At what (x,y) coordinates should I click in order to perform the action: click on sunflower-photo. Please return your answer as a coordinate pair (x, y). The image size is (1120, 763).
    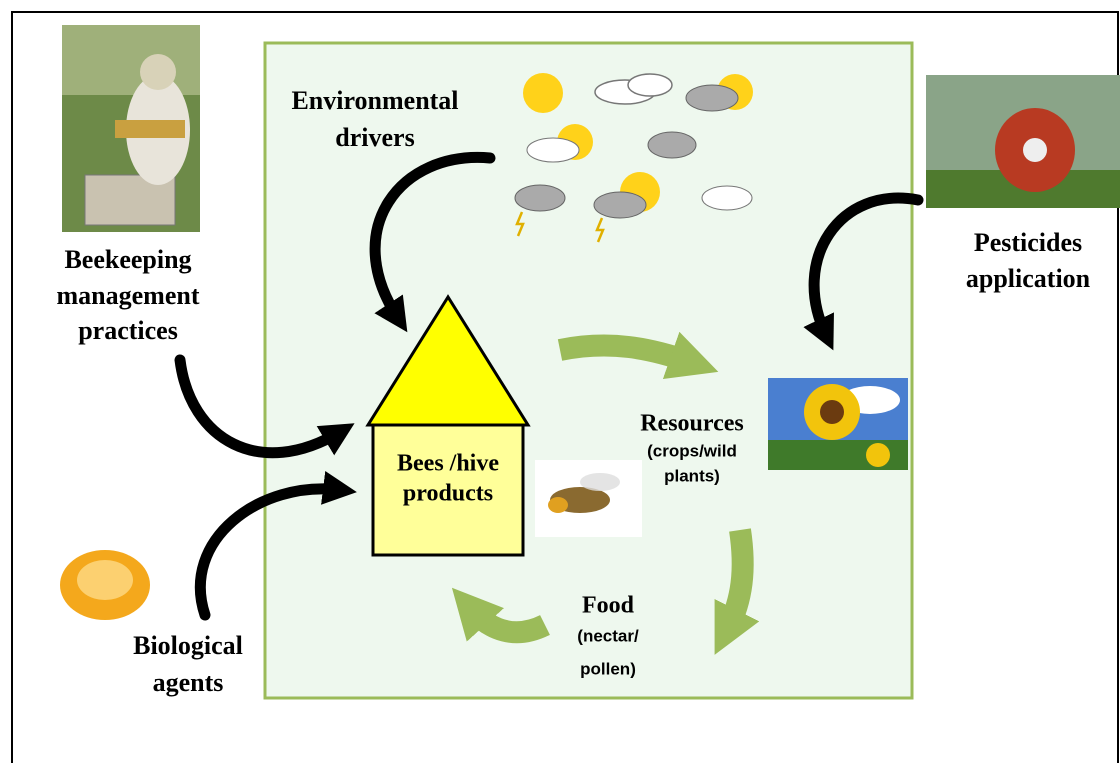
    Looking at the image, I should click on (838, 424).